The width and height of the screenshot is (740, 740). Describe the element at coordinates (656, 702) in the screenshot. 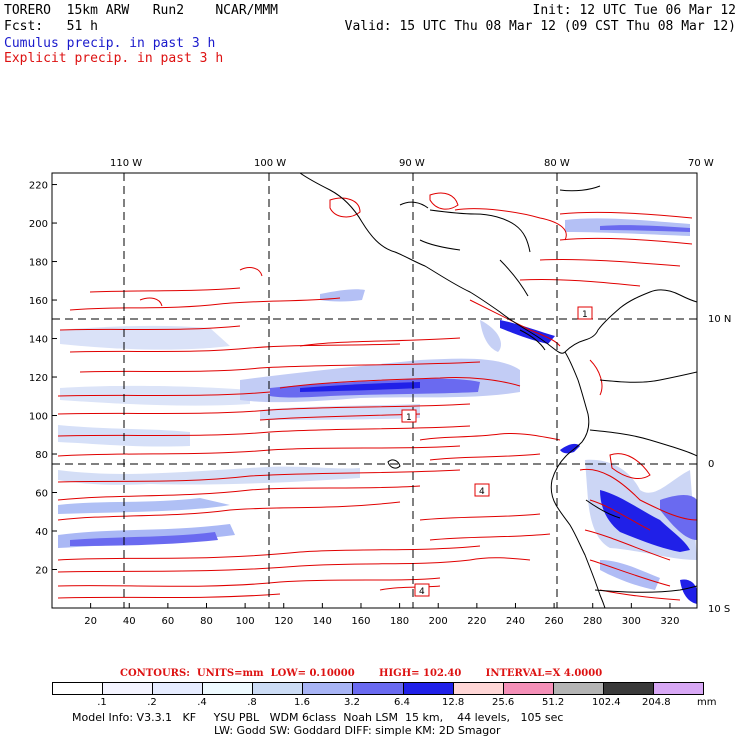

I see `colorbar-label: 204.8` at that location.